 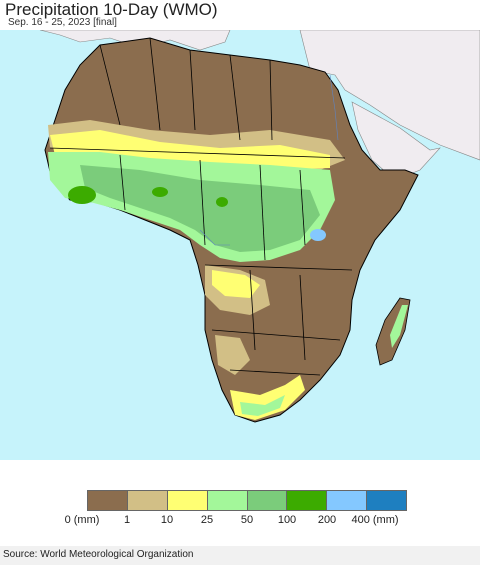 I want to click on legend-tick-6: 200, so click(x=327, y=520).